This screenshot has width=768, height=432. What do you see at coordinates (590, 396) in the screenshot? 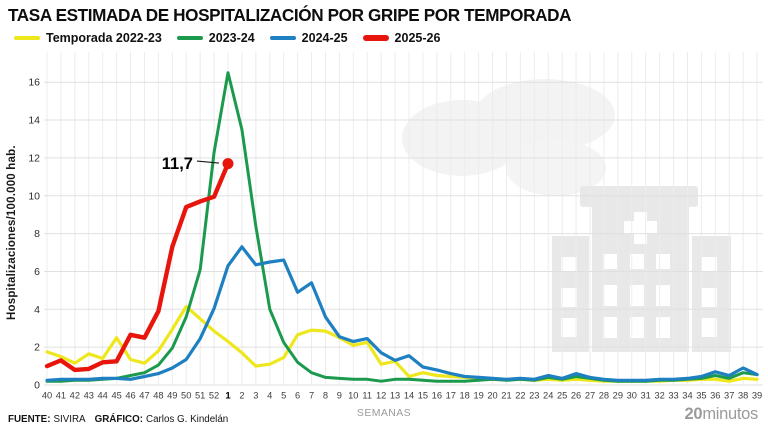
I see `x-tick-label: 27` at bounding box center [590, 396].